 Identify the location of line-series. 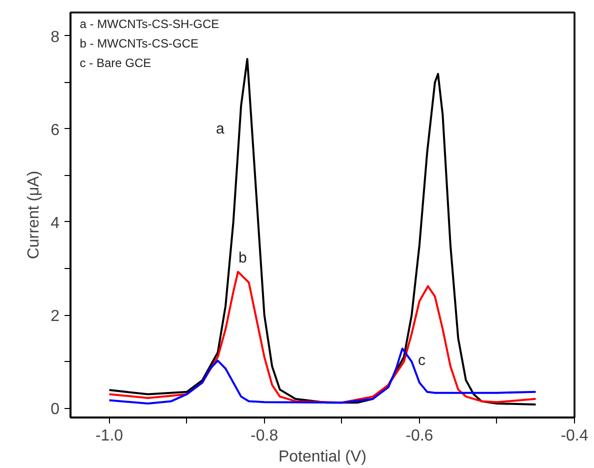
(322, 376).